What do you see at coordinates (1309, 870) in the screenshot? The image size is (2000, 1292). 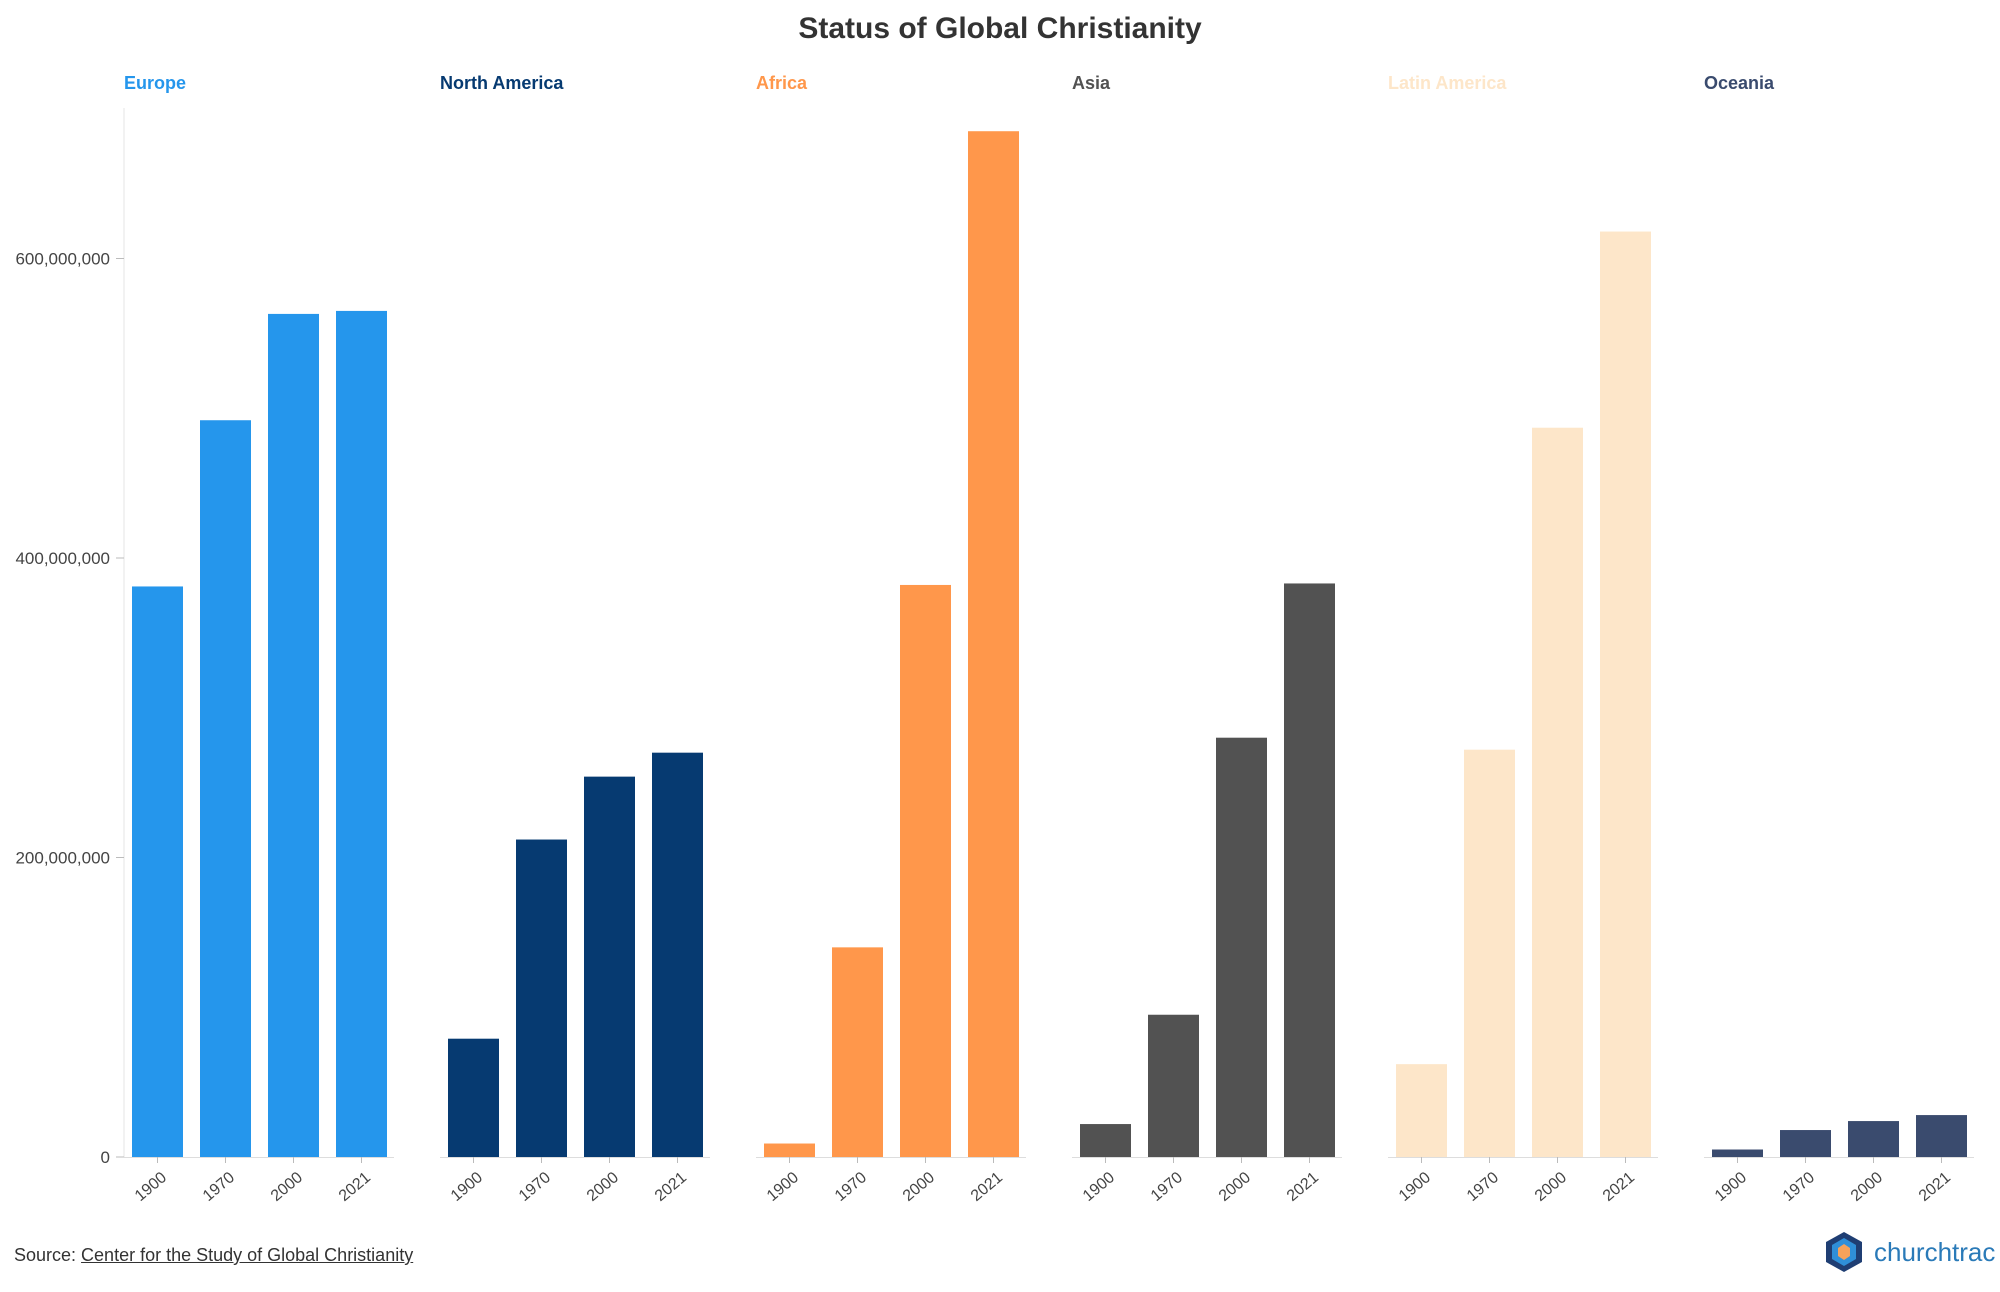 I see `bar-asia-2021` at bounding box center [1309, 870].